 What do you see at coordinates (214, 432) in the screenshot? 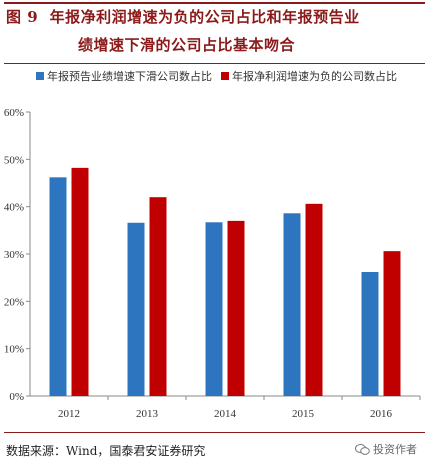
I see `source-rule` at bounding box center [214, 432].